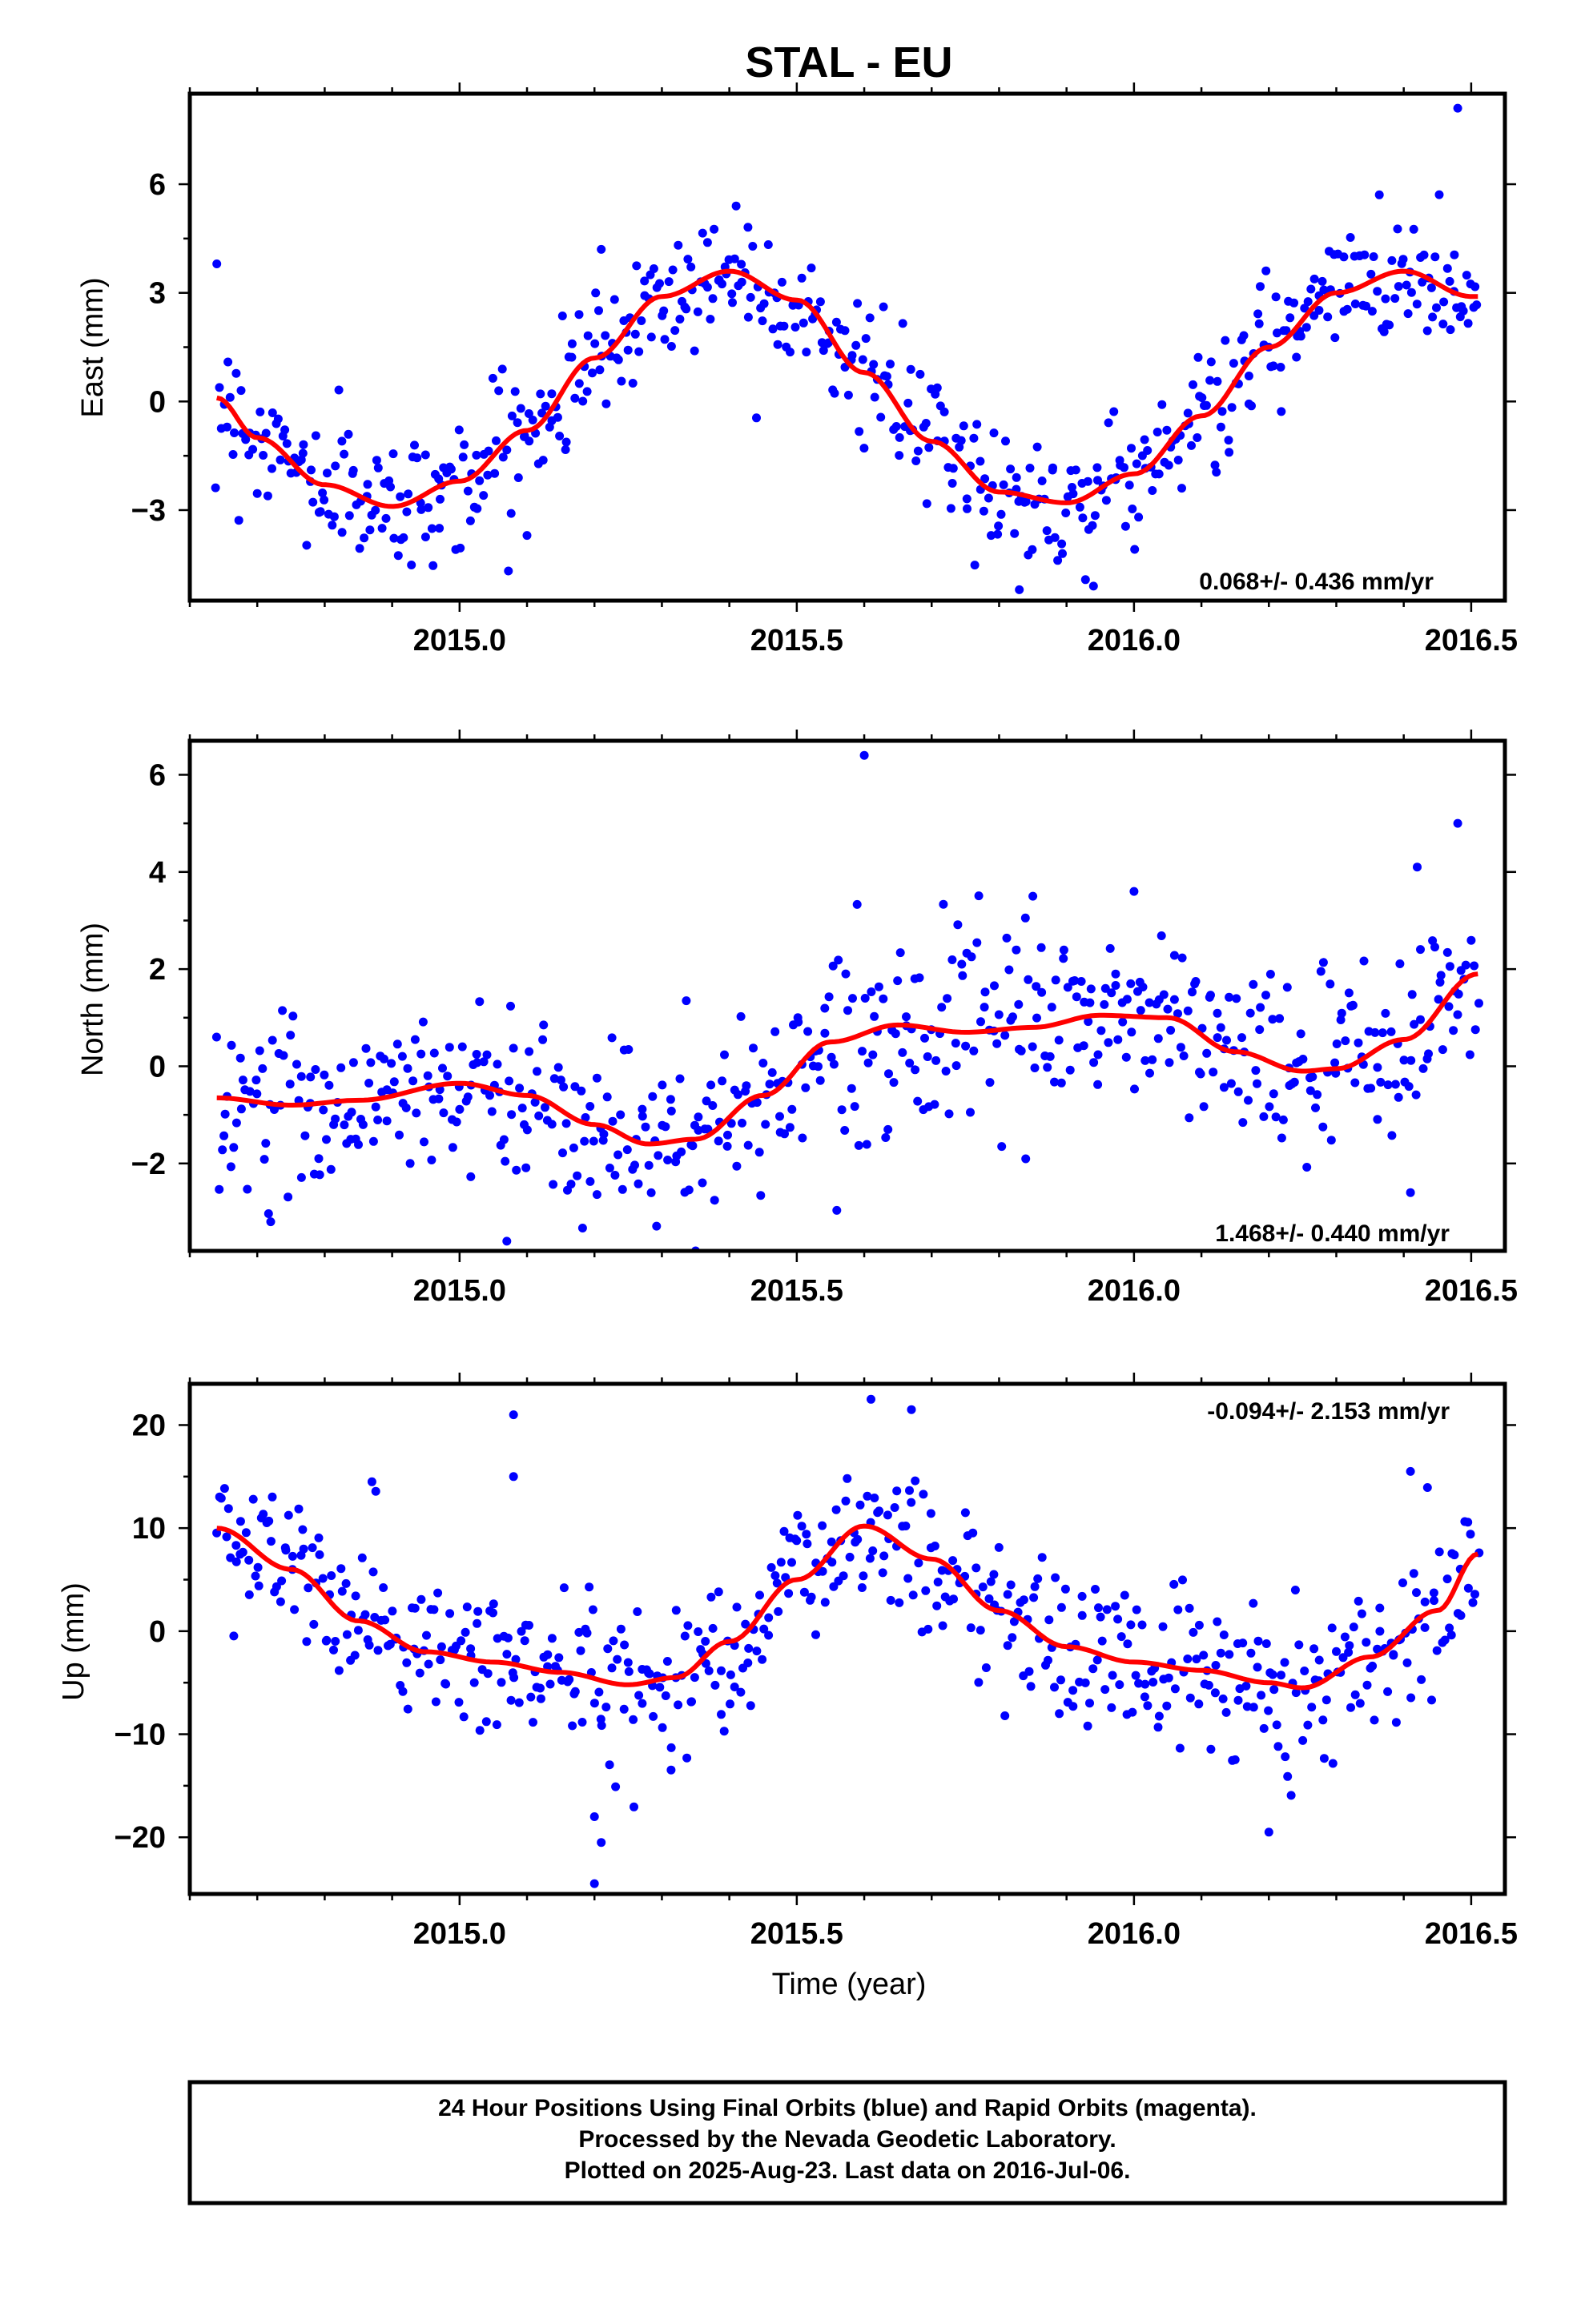 The image size is (1585, 2324). What do you see at coordinates (847, 1059) in the screenshot?
I see `north-fit-curve` at bounding box center [847, 1059].